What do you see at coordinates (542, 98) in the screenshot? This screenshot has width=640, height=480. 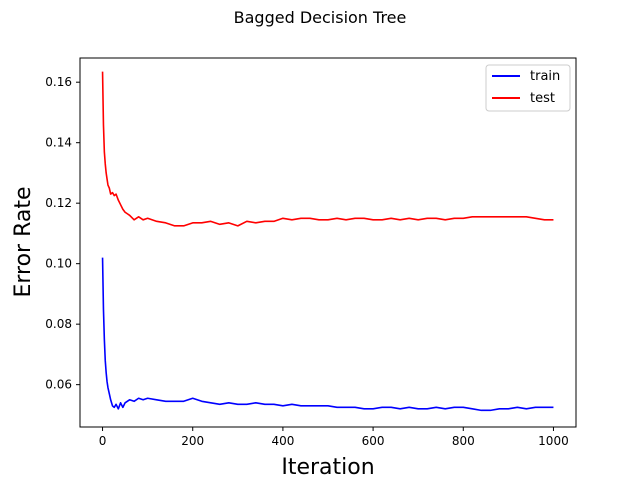 I see `legend-label-test: test` at bounding box center [542, 98].